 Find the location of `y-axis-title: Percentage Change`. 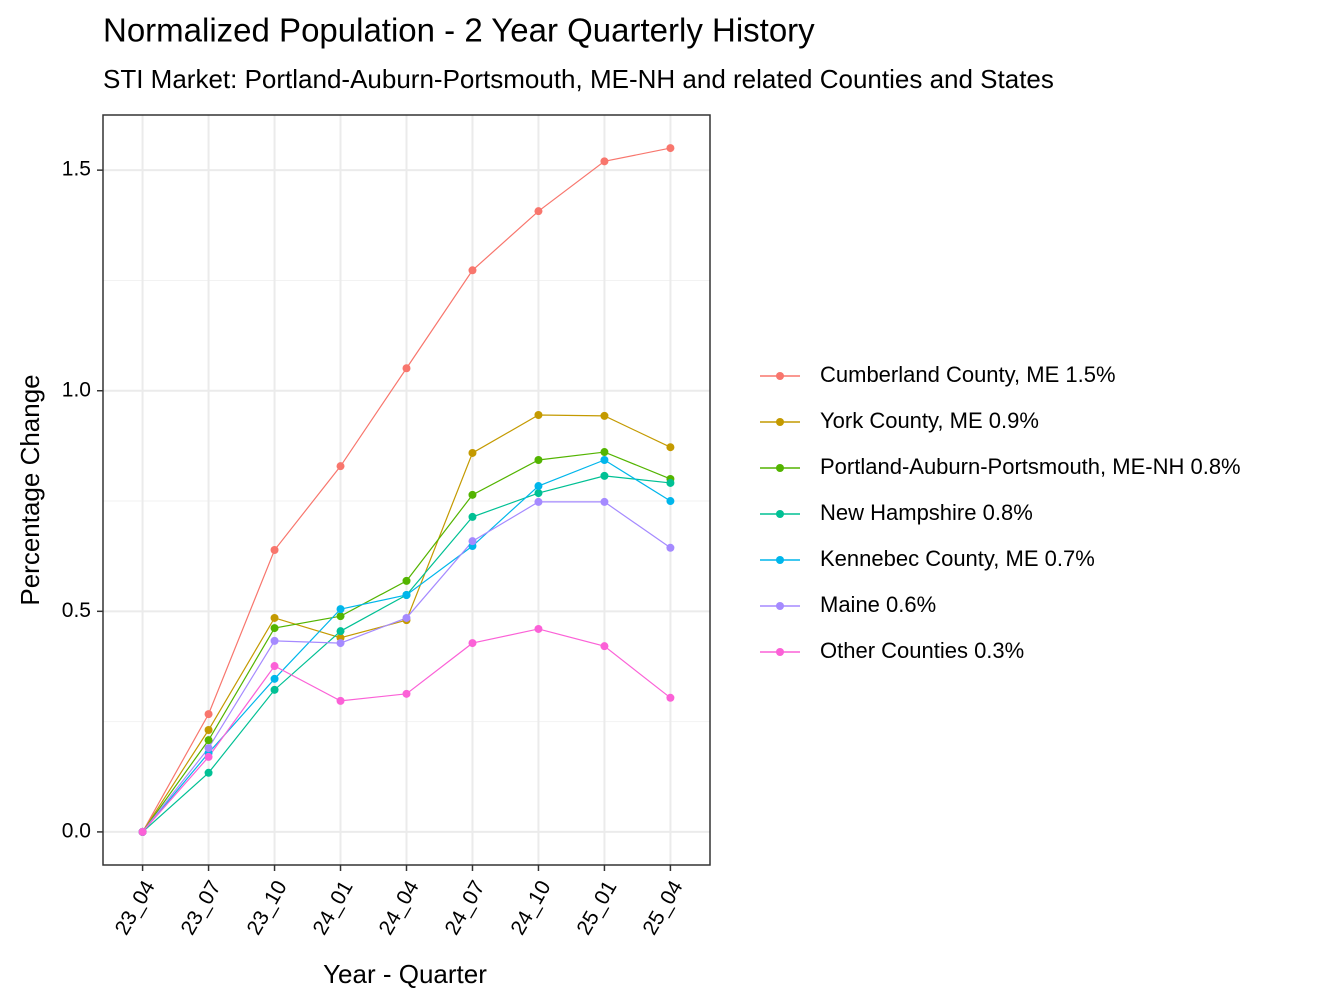

y-axis-title: Percentage Change is located at coordinates (30, 489).